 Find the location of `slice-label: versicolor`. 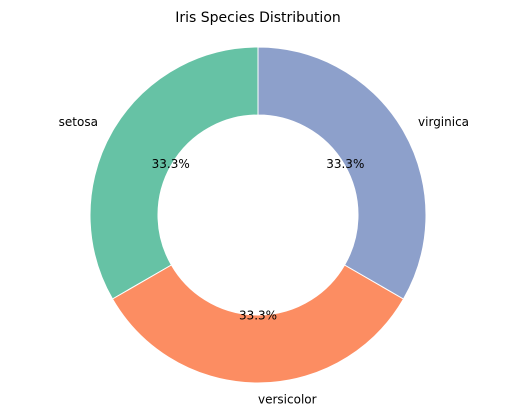

slice-label: versicolor is located at coordinates (287, 399).